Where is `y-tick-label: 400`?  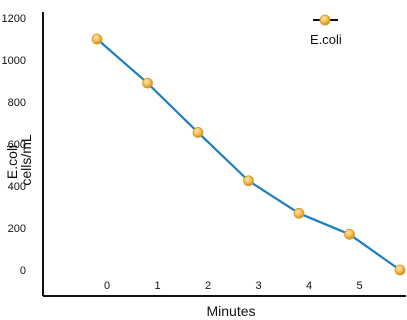
y-tick-label: 400 is located at coordinates (17, 187).